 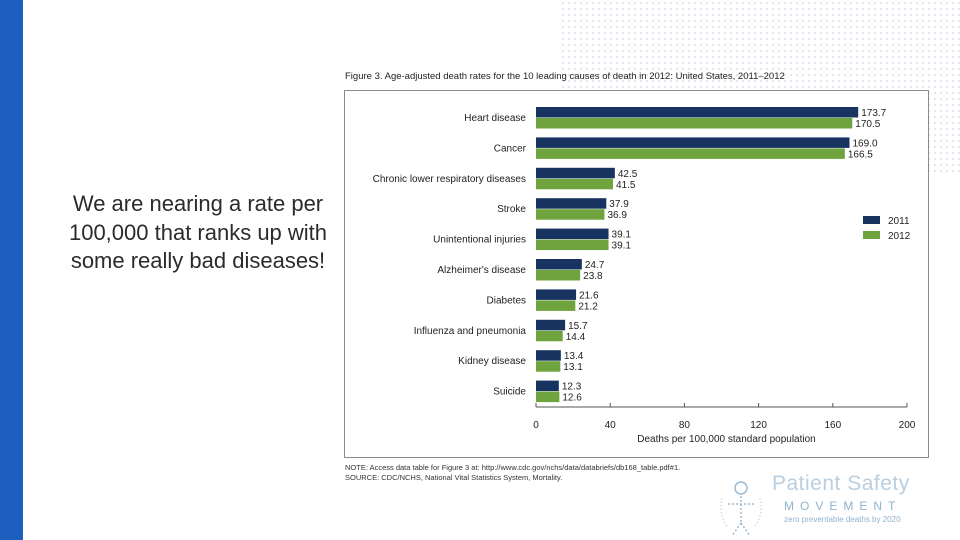 What do you see at coordinates (470, 331) in the screenshot?
I see `category-label: Influenza and pneumonia` at bounding box center [470, 331].